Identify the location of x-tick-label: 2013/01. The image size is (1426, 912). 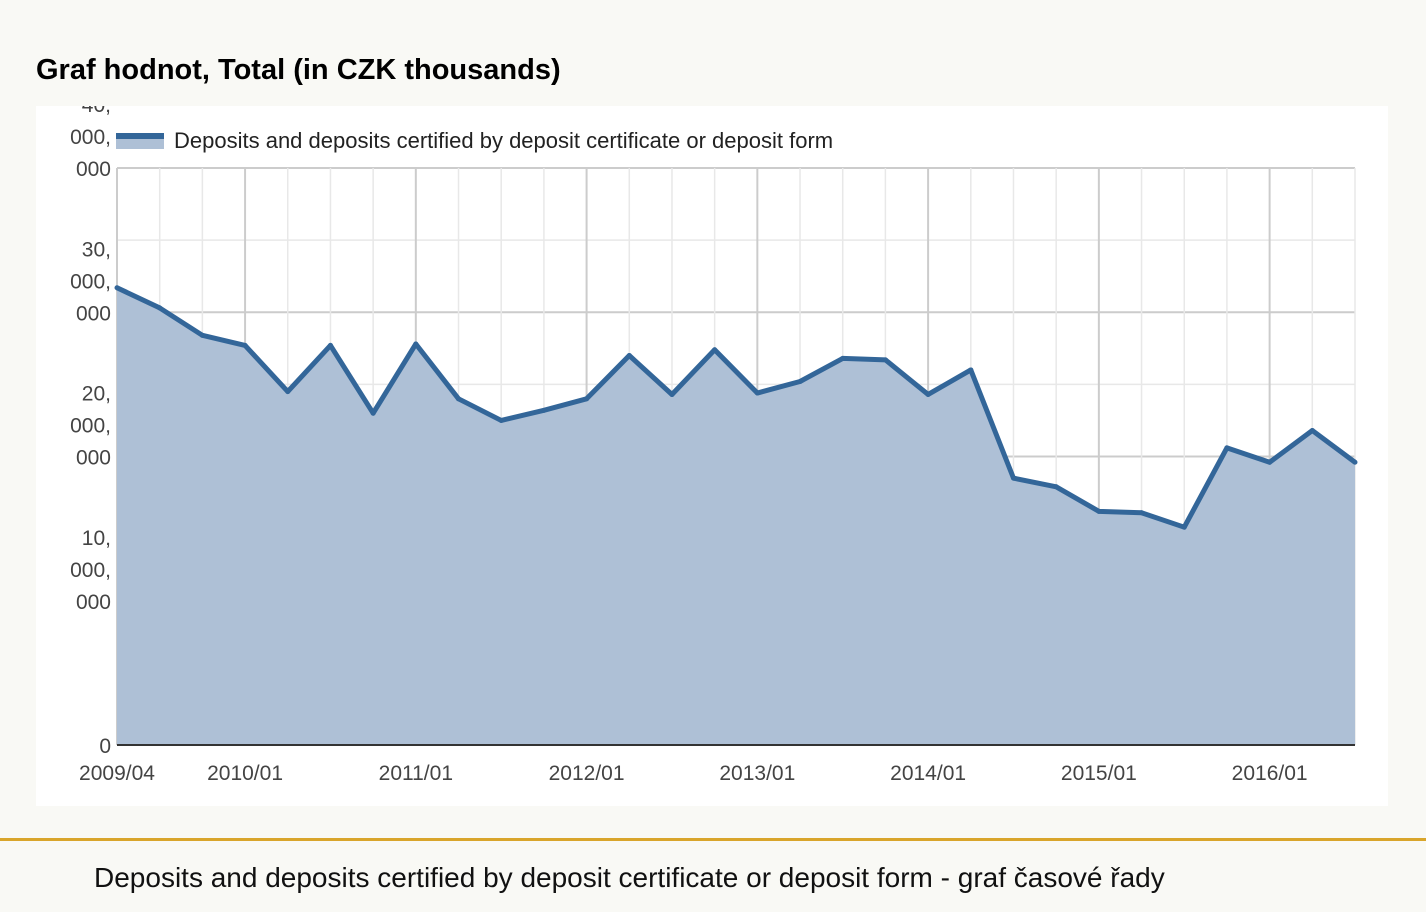
(757, 773).